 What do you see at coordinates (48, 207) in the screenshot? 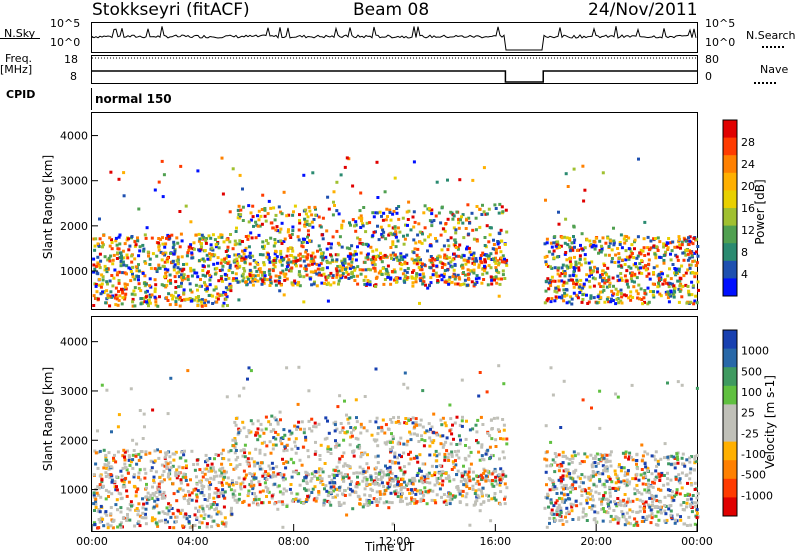
I see `power-ylabel: Slant Range [km]` at bounding box center [48, 207].